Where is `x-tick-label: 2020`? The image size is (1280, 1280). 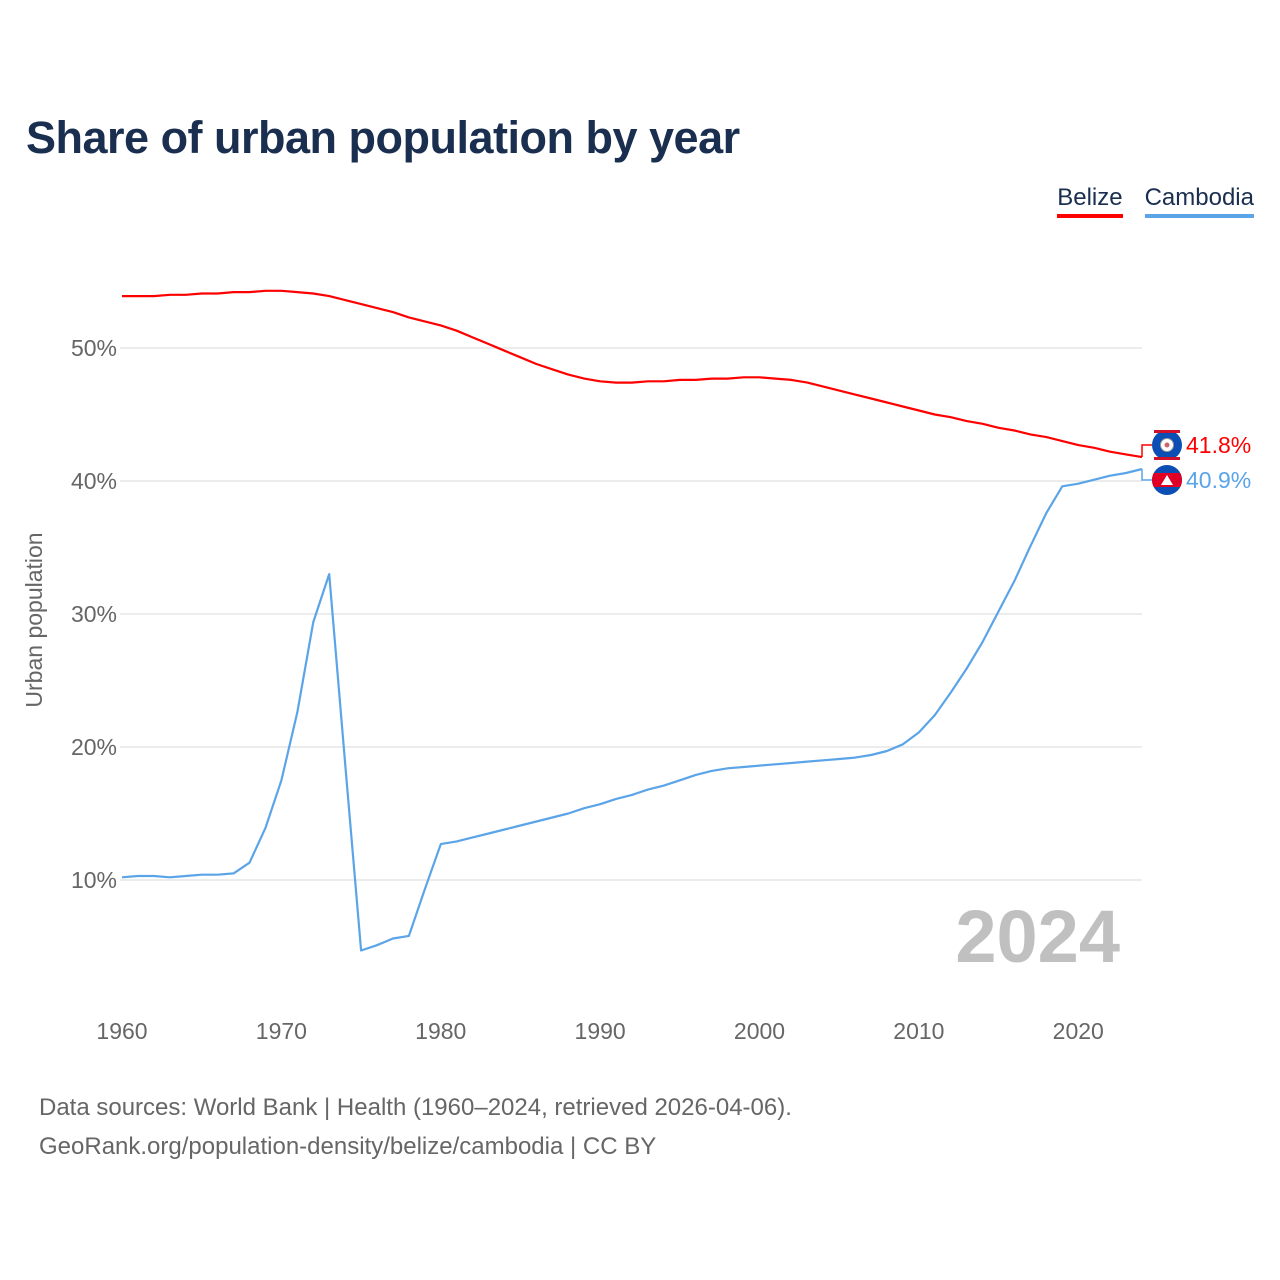
x-tick-label: 2020 is located at coordinates (1078, 1031).